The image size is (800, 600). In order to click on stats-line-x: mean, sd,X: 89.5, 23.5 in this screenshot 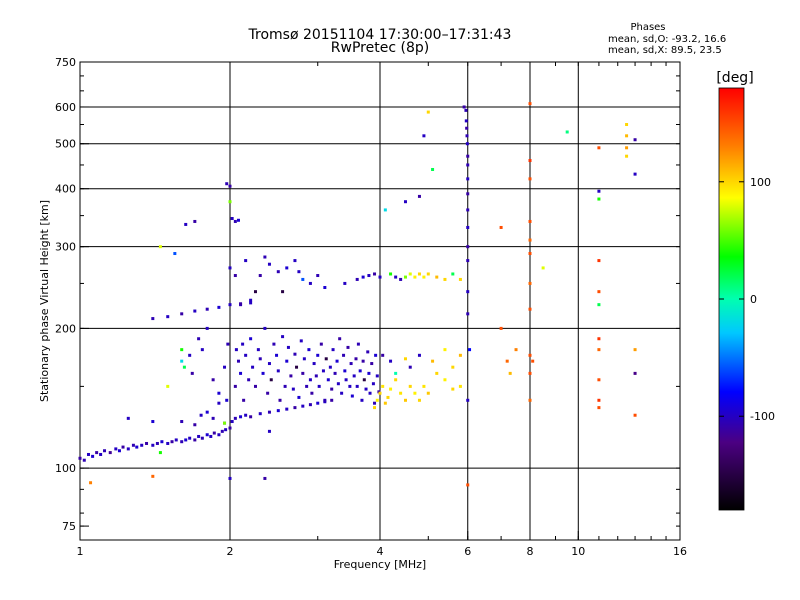, I will do `click(665, 50)`.